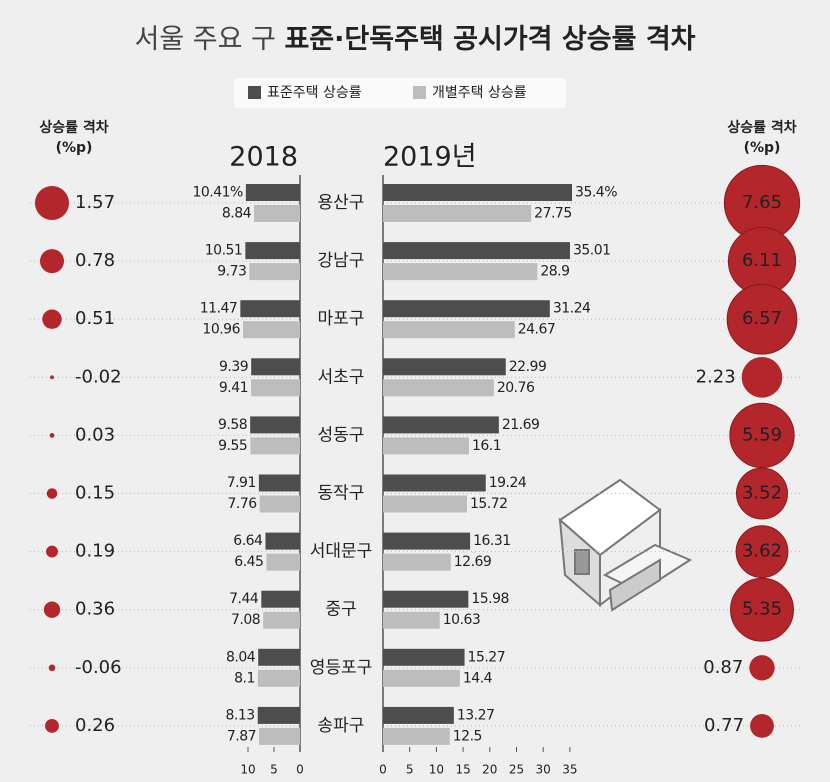  What do you see at coordinates (232, 446) in the screenshot?
I see `value-label: 9.55` at bounding box center [232, 446].